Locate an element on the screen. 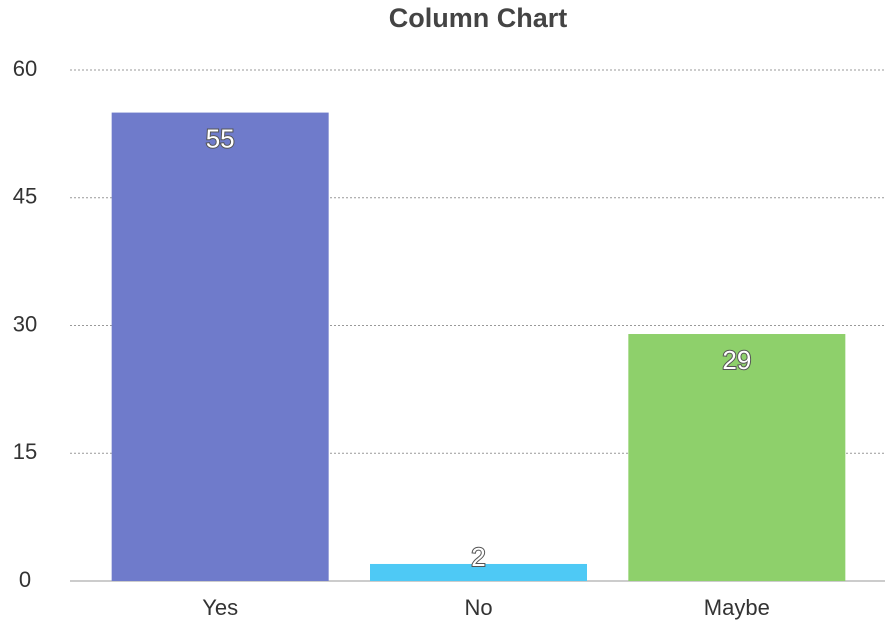 This screenshot has width=885, height=627. x-tick-label: Maybe is located at coordinates (737, 607).